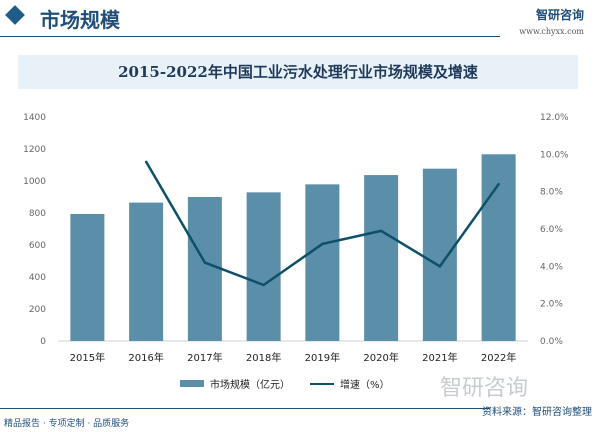  Describe the element at coordinates (498, 357) in the screenshot. I see `x-tick-label: 2022年` at that location.